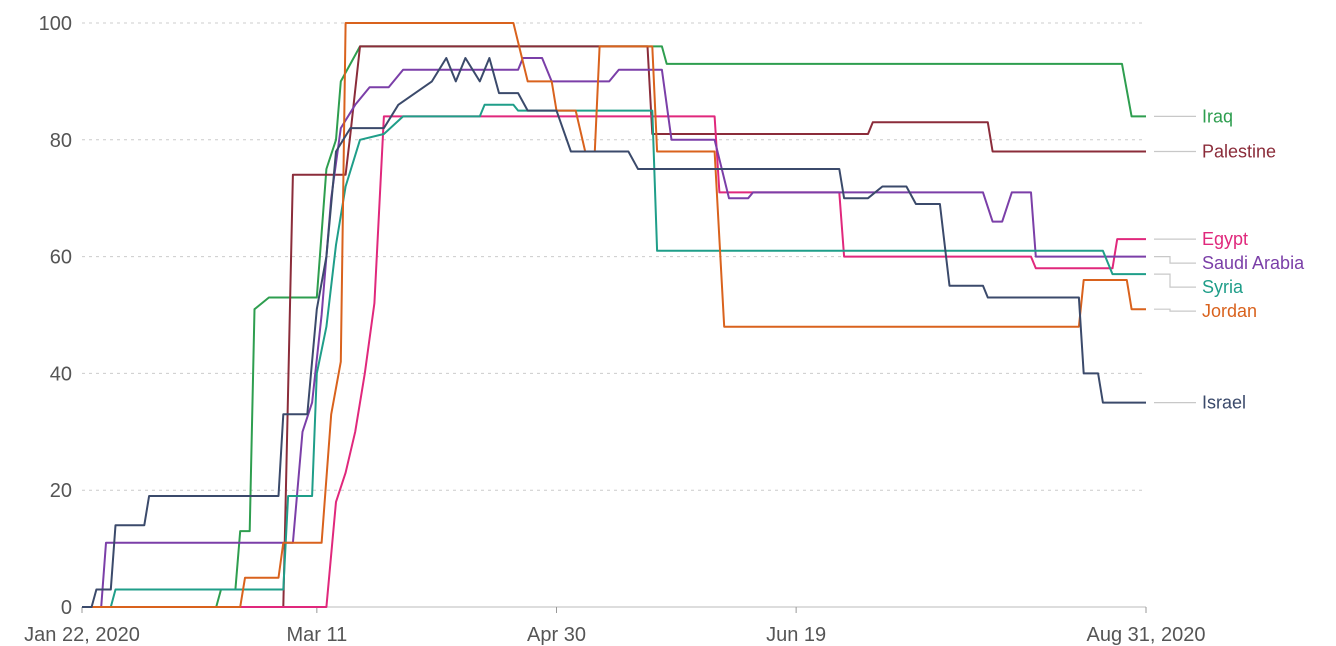 This screenshot has width=1336, height=646. What do you see at coordinates (82, 635) in the screenshot?
I see `x-tick-label: Jan 22, 2020` at bounding box center [82, 635].